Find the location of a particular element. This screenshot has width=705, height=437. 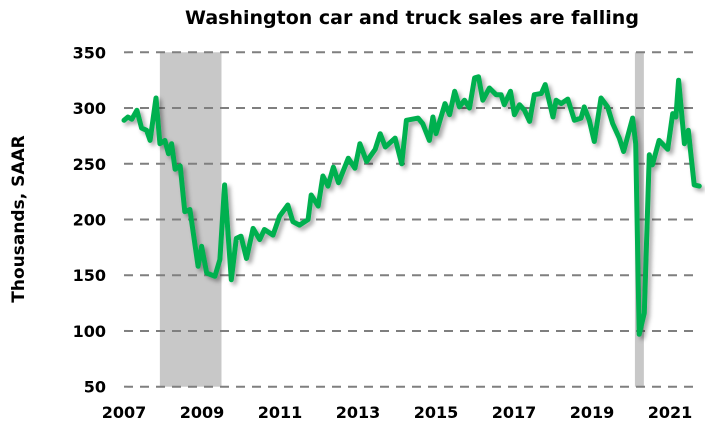

y-axis-label: Thousands, SAAR is located at coordinates (19, 219).